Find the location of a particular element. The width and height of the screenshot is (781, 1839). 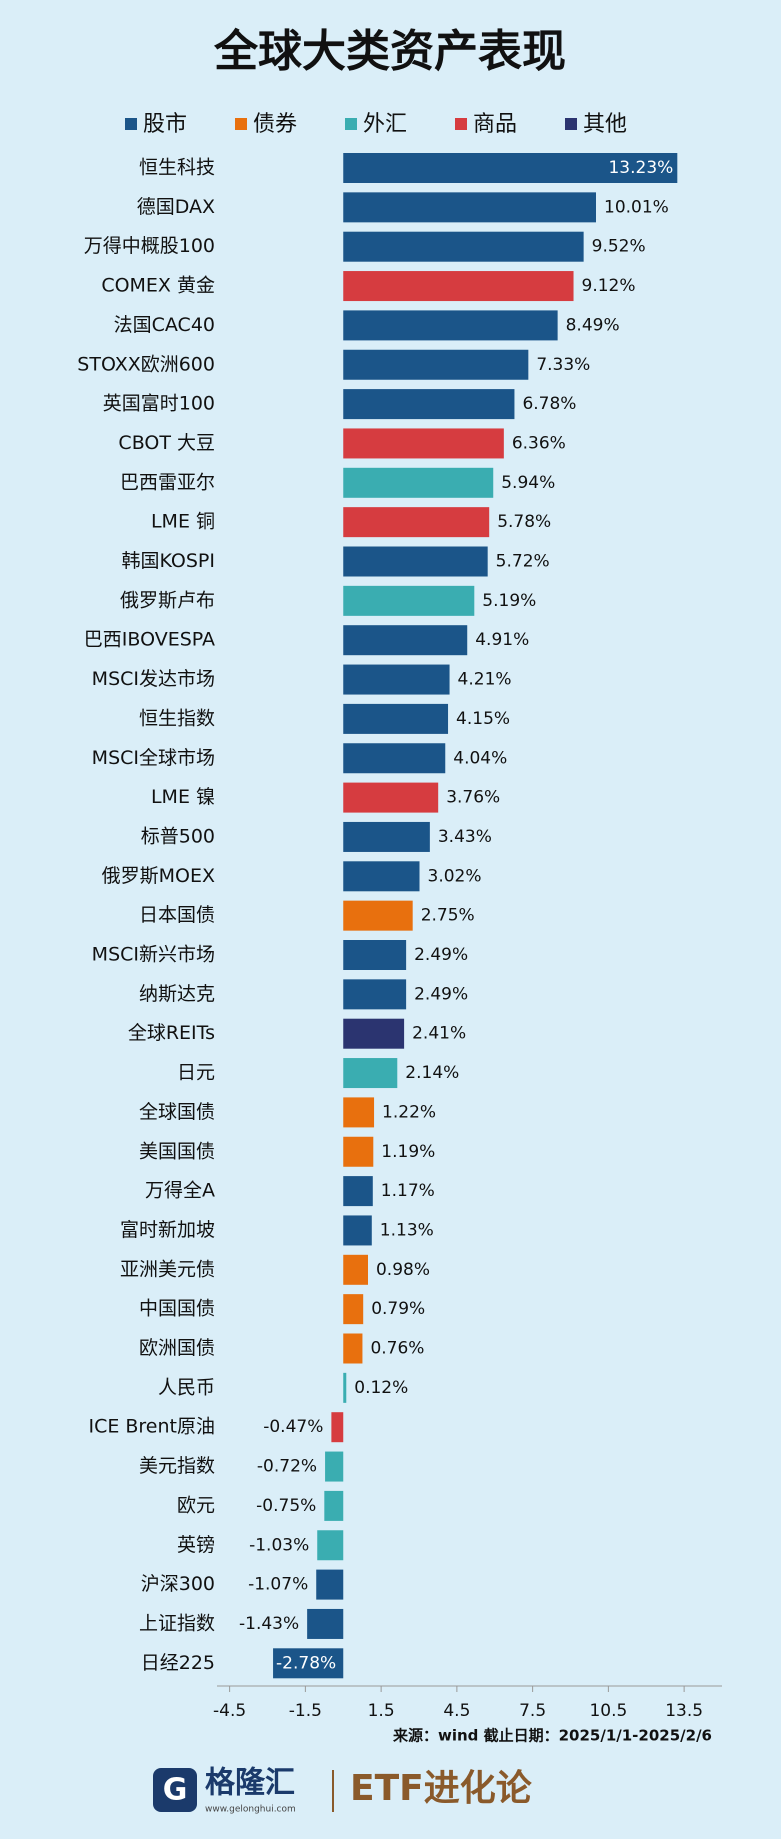

legend-label: 外汇 is located at coordinates (385, 124).